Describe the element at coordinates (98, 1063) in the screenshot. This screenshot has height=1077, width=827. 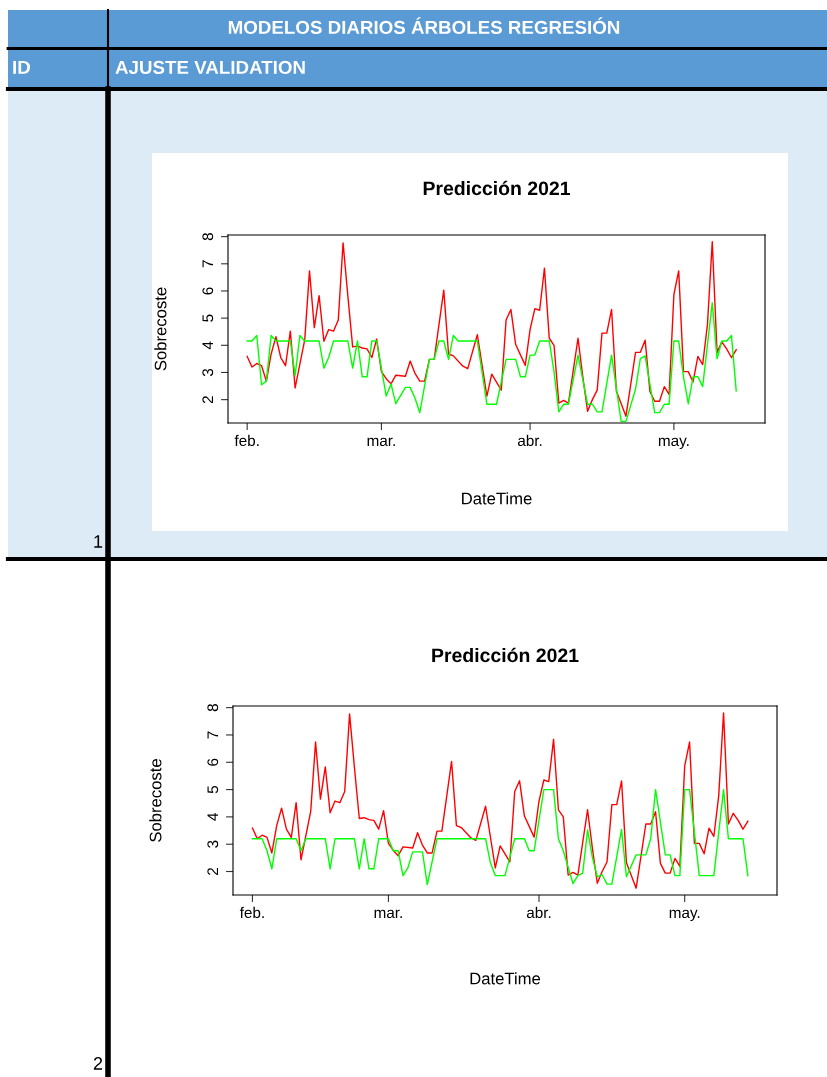
I see `text: 2` at that location.